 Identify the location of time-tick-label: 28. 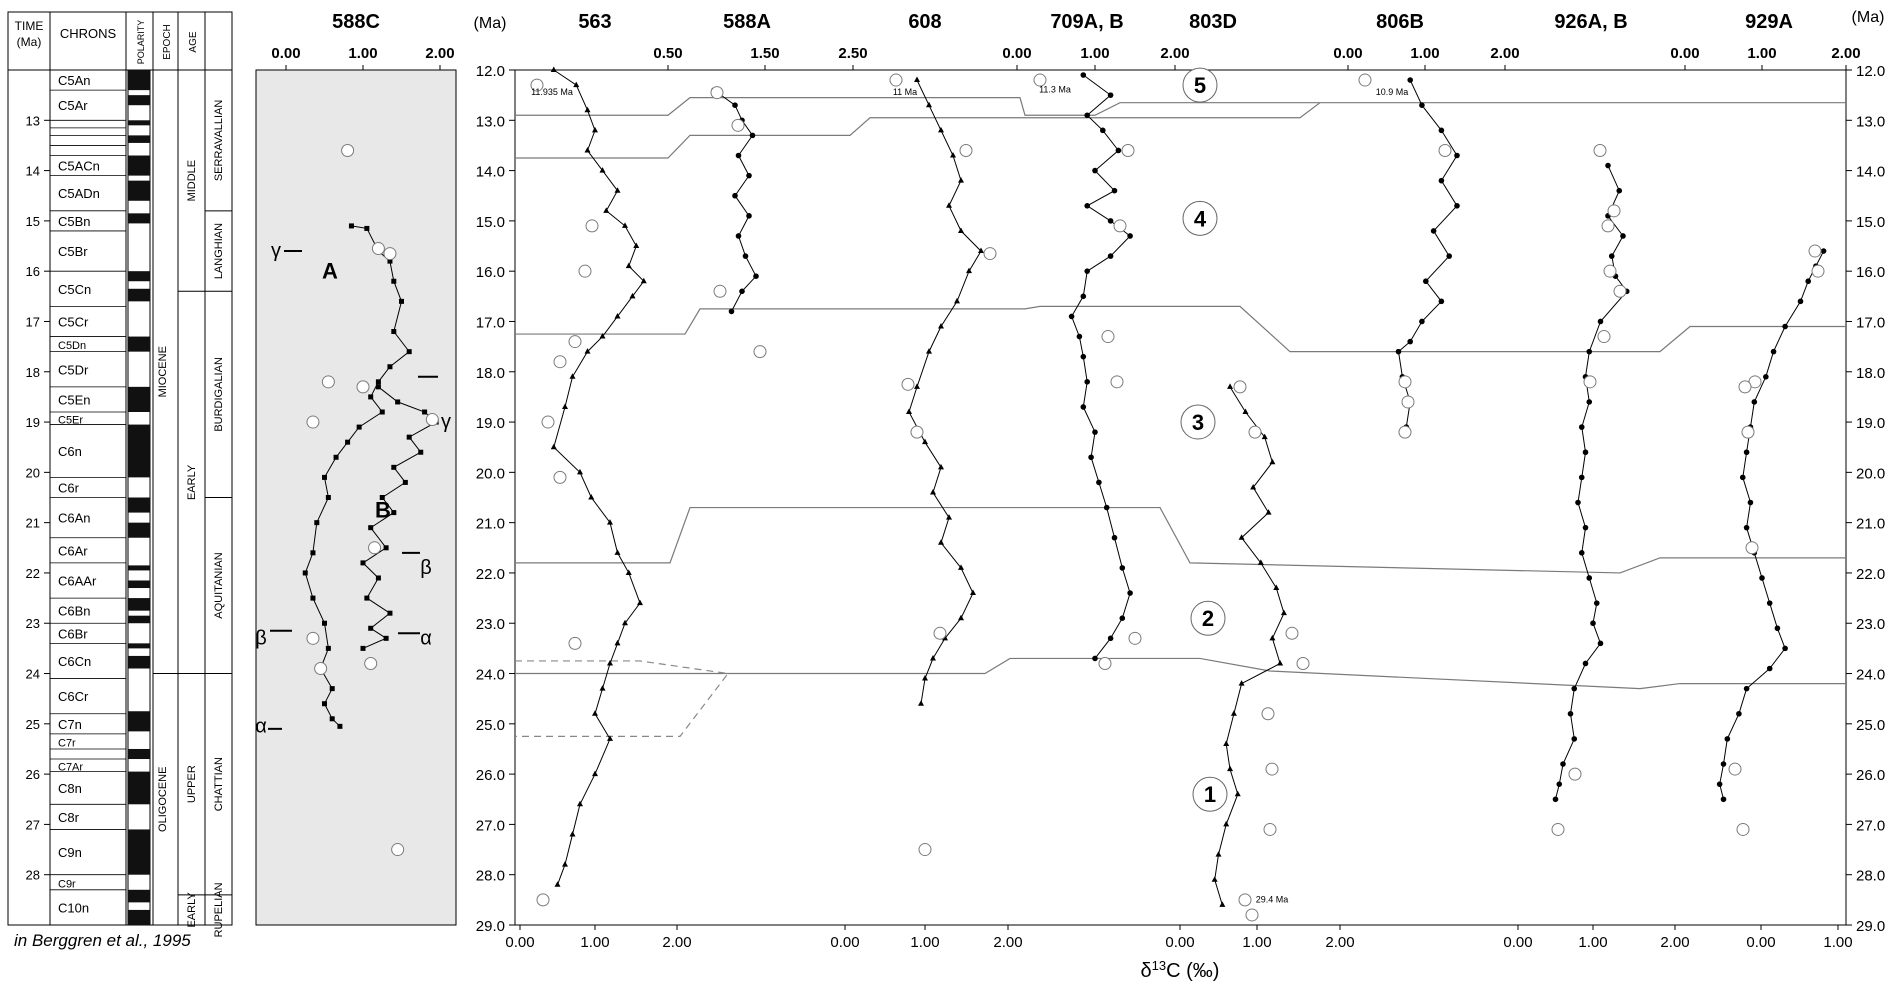
(33, 875).